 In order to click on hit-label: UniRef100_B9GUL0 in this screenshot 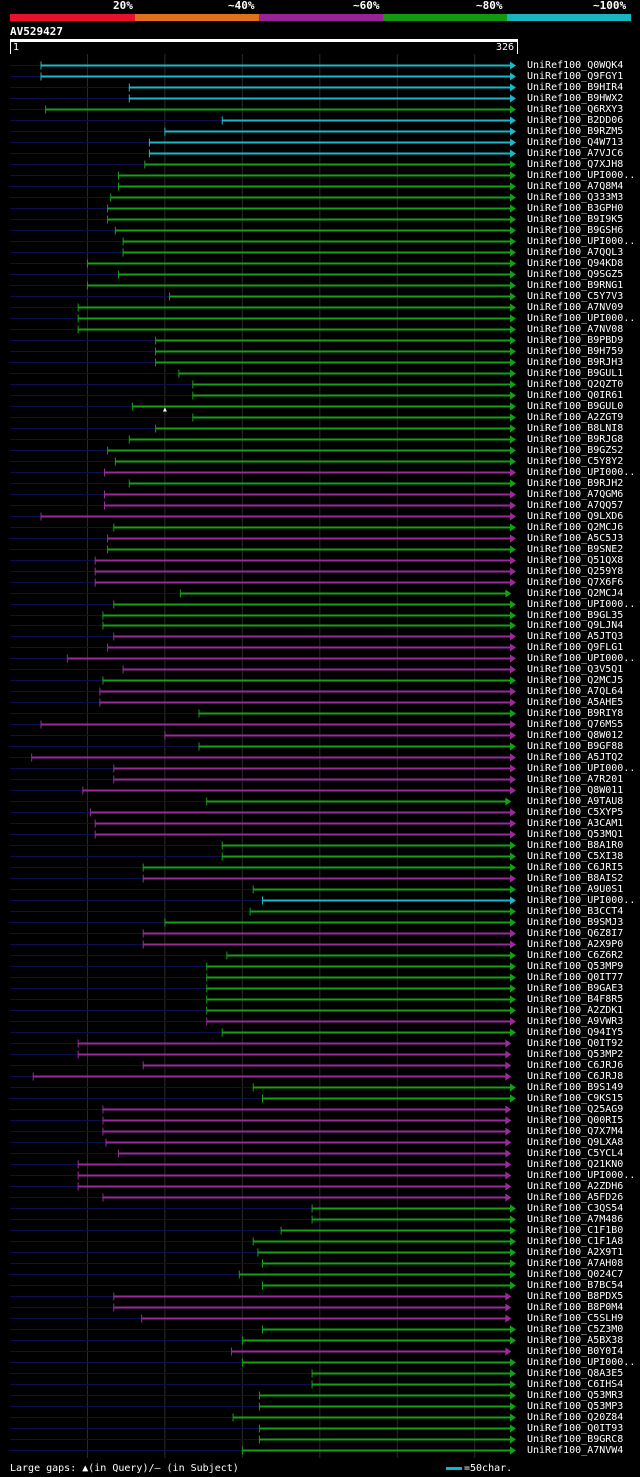, I will do `click(575, 406)`.